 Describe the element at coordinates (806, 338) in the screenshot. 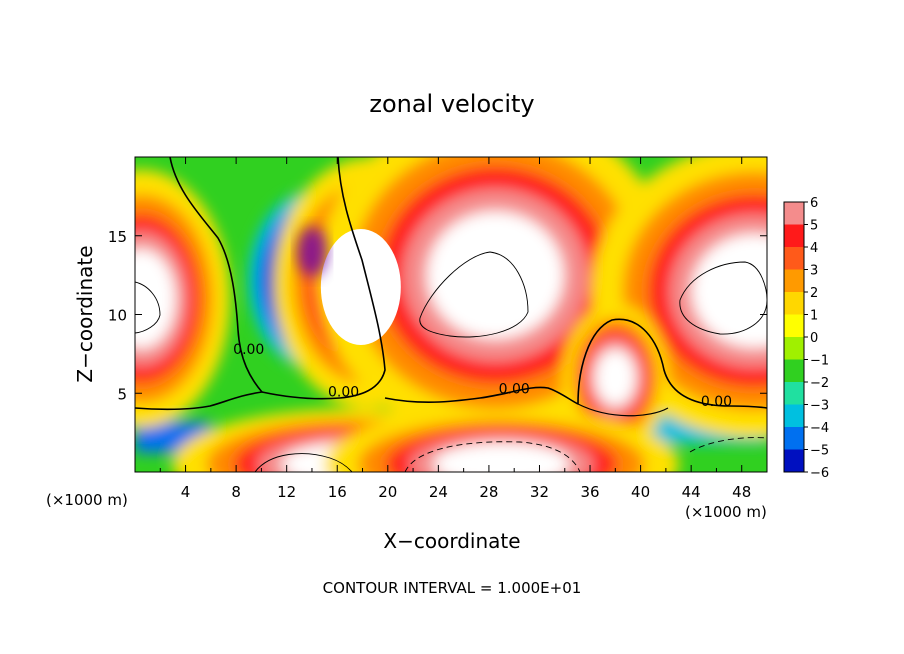

I see `colorbar: 6 5 4 3 2 1 0 −1 −2 −3 −4 −5 −6` at that location.